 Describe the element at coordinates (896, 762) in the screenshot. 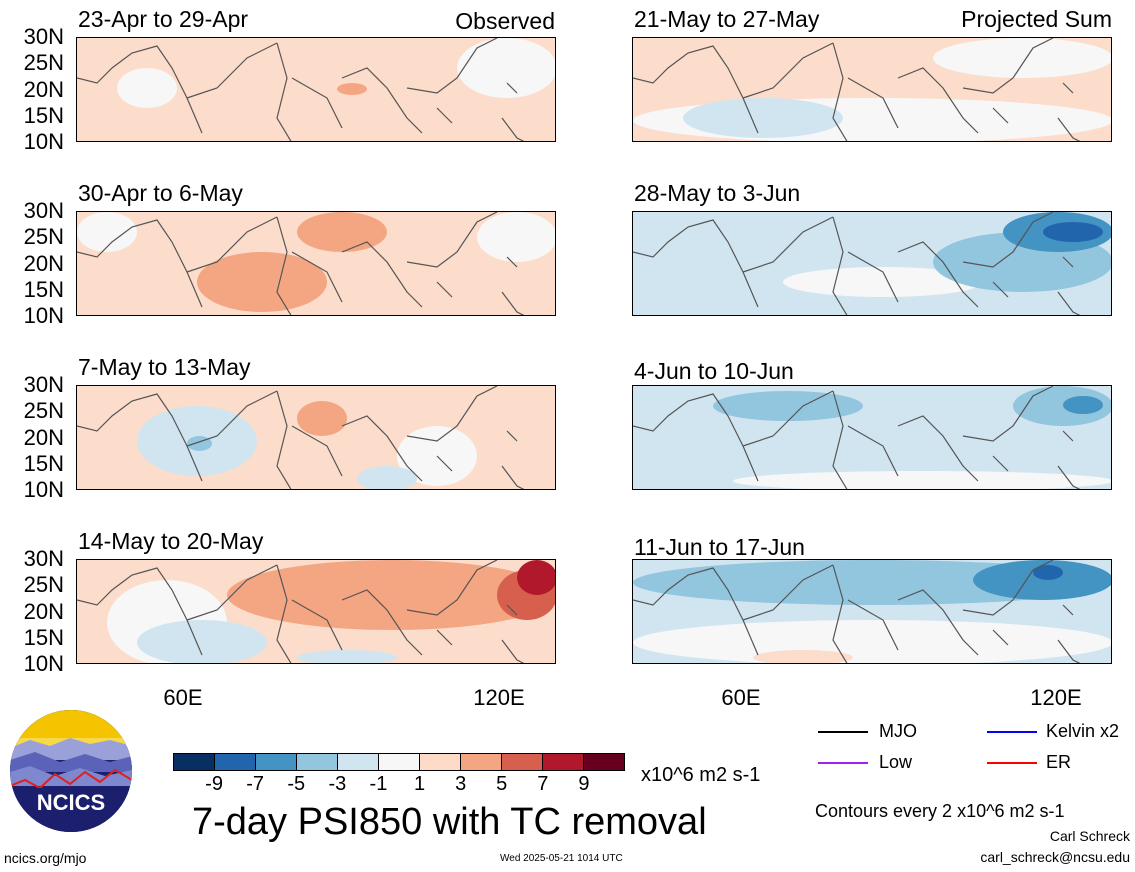

I see `legend-label-low: Low` at that location.